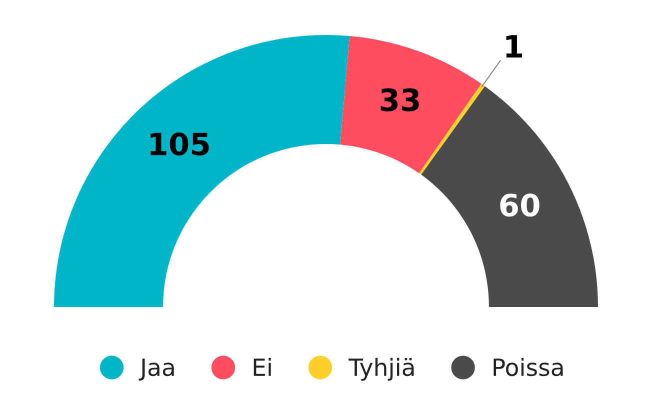 The image size is (653, 402). I want to click on legend-label: Poissa, so click(528, 367).